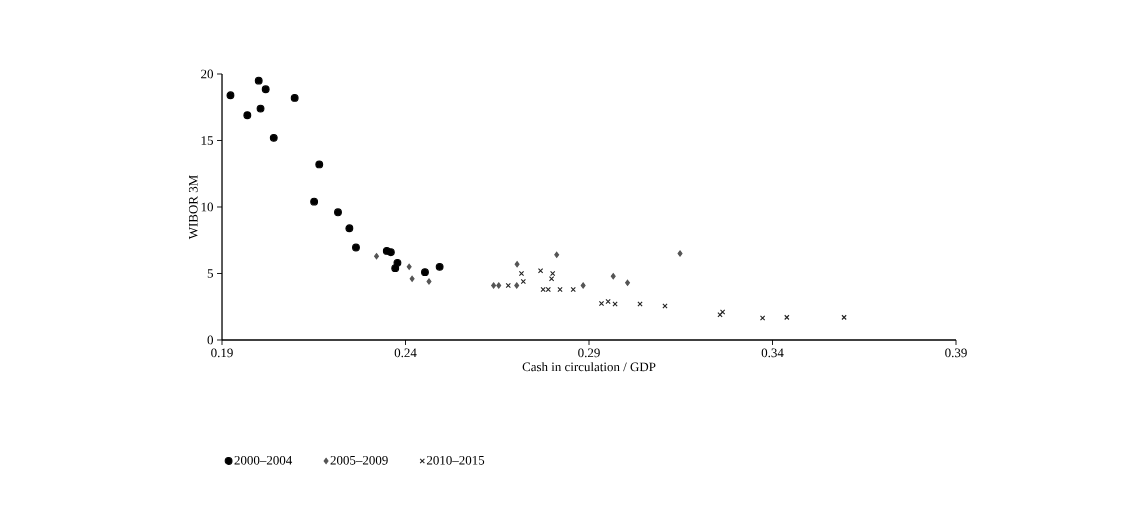 Image resolution: width=1137 pixels, height=506 pixels. What do you see at coordinates (210, 273) in the screenshot?
I see `y-tick-label: 5` at bounding box center [210, 273].